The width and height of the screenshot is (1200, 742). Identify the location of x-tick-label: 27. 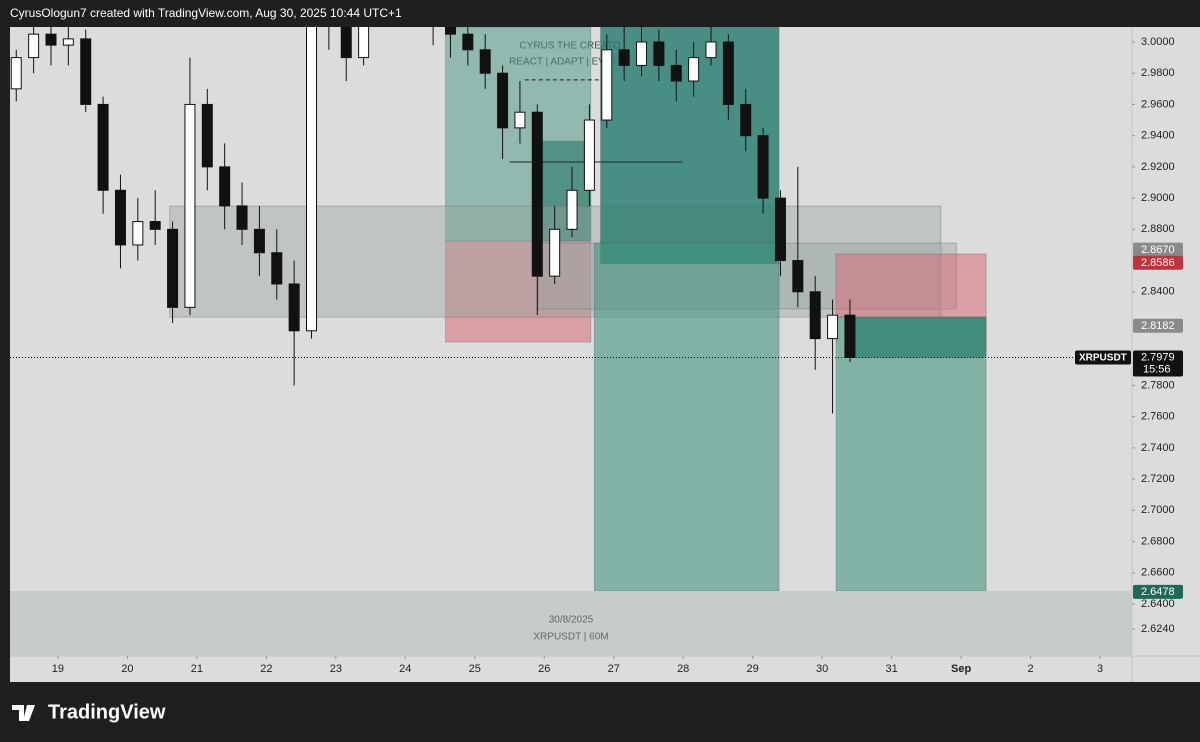
(614, 669).